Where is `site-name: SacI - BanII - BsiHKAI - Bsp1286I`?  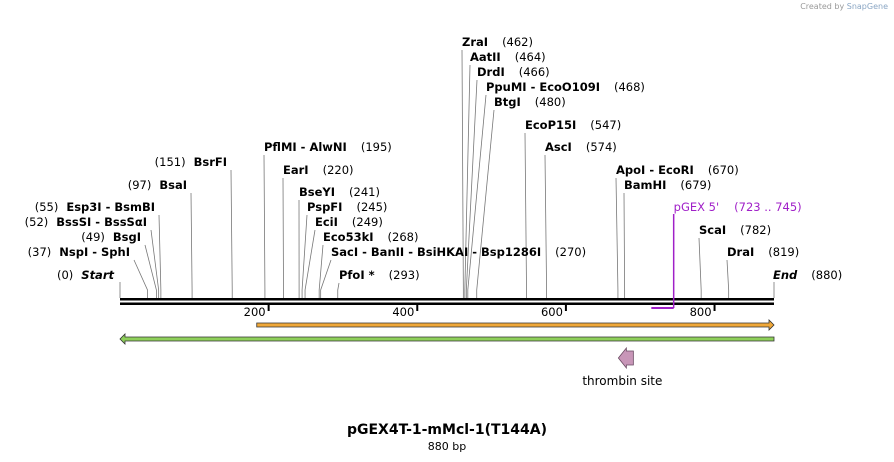 site-name: SacI - BanII - BsiHKAI - Bsp1286I is located at coordinates (436, 252).